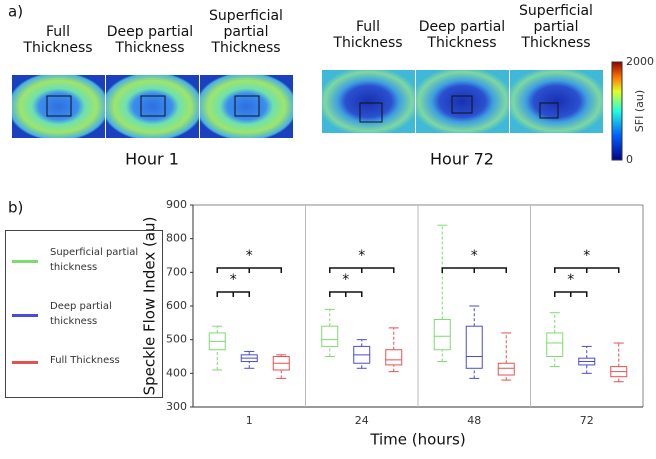 The height and width of the screenshot is (459, 656). I want to click on legend-item: Deep partial thickness, so click(87, 314).